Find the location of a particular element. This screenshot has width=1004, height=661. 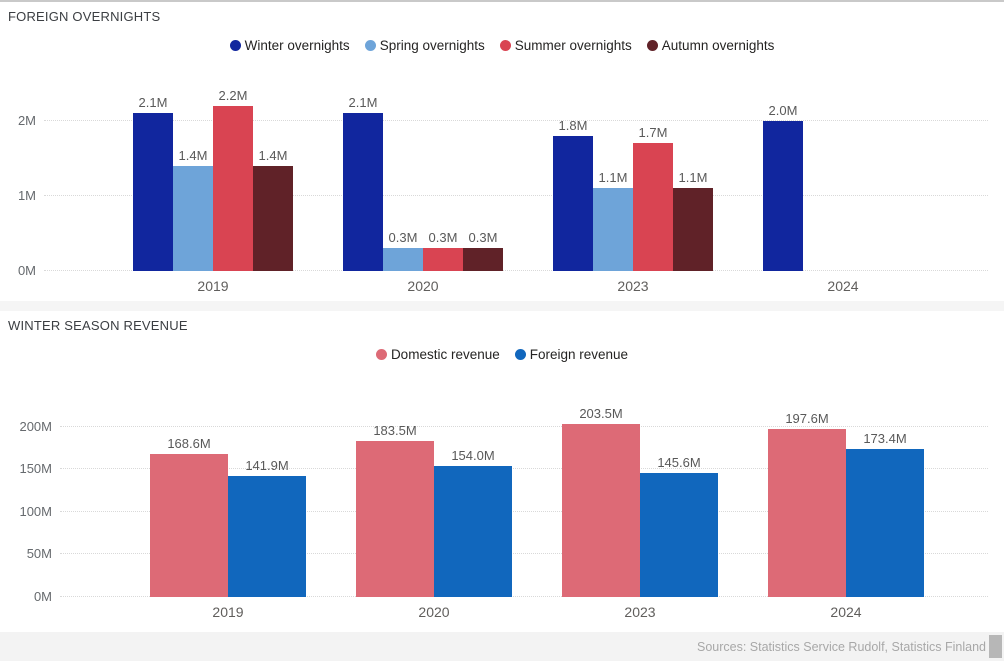

legend-item: Spring overnights is located at coordinates (424, 45).